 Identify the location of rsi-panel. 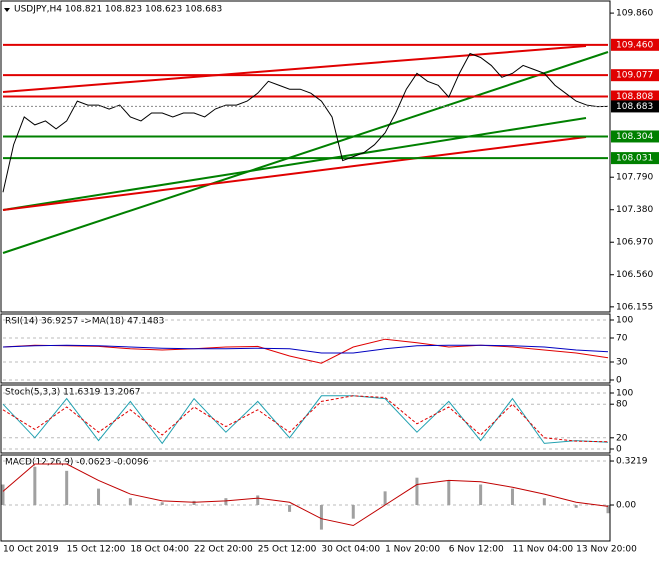
(305, 348).